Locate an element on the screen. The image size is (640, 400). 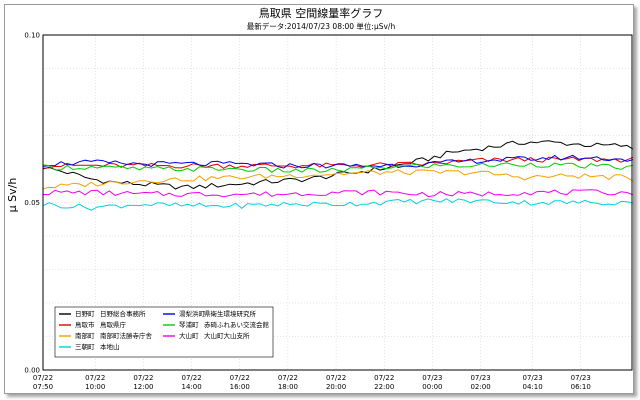
x-tick-time: 12:00 is located at coordinates (143, 387).